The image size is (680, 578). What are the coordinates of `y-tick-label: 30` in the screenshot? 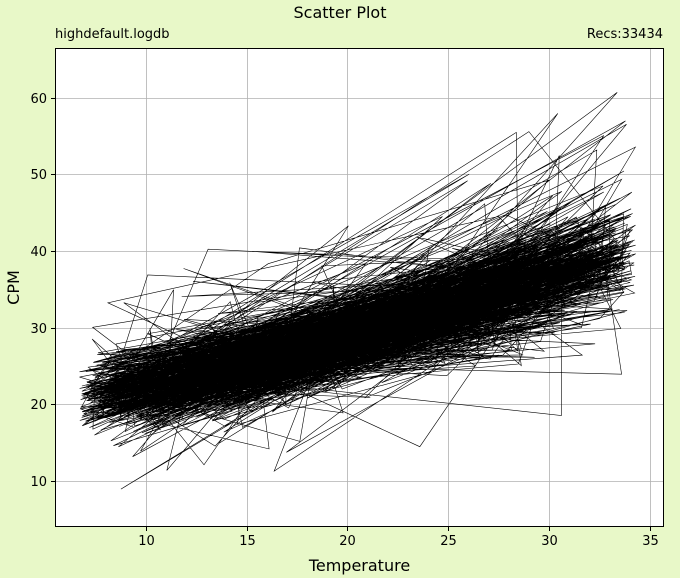 It's located at (38, 329).